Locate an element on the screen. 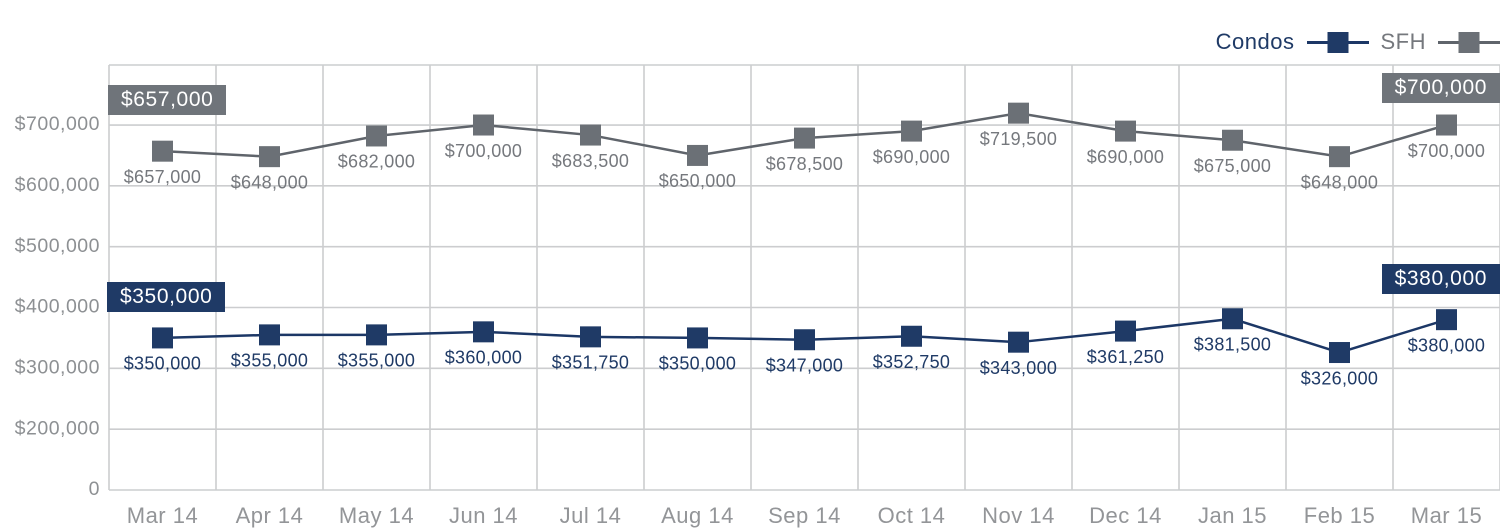  x-tick-label: May 14 is located at coordinates (376, 515).